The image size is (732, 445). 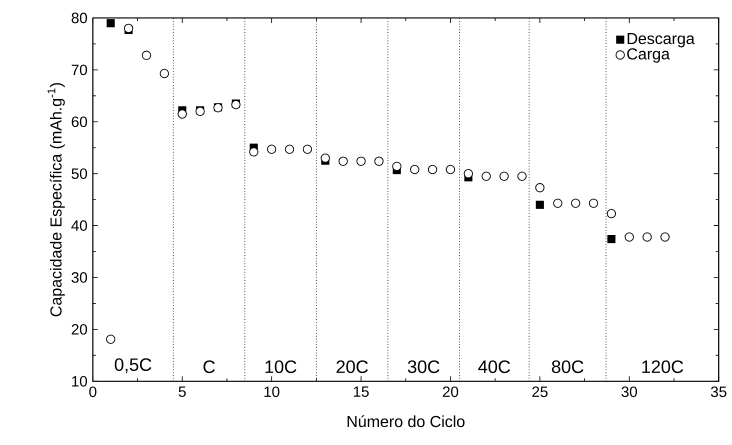 I want to click on annotation: C, so click(x=209, y=367).